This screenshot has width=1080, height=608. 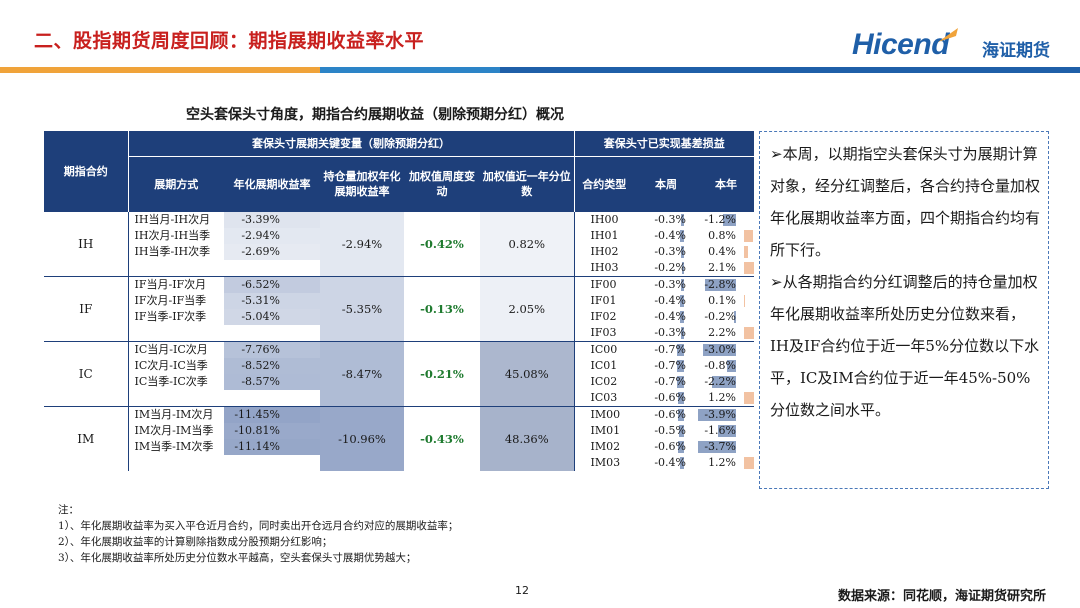 What do you see at coordinates (604, 349) in the screenshot?
I see `contract-type: IC00` at bounding box center [604, 349].